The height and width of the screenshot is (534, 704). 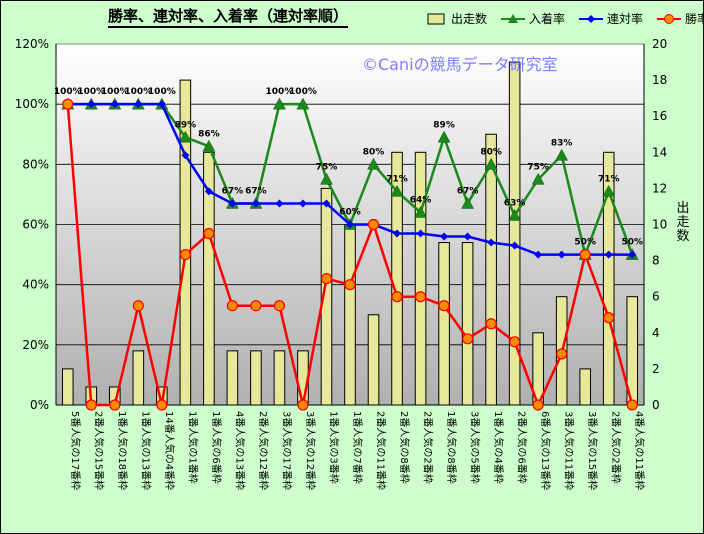 I want to click on x-category-label: 3番人気の5番枠, so click(x=475, y=447).